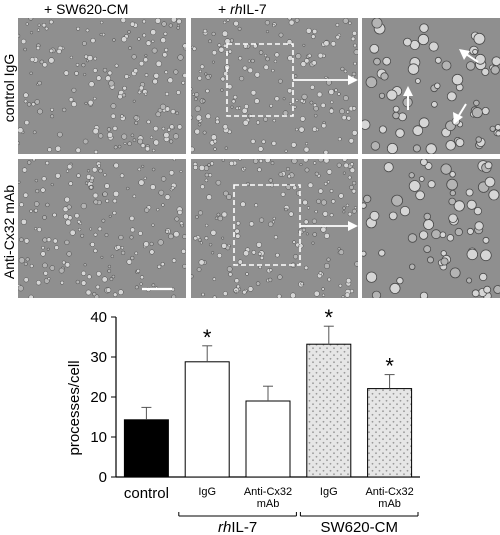  Describe the element at coordinates (98, 397) in the screenshot. I see `y-tick-label: 20` at that location.